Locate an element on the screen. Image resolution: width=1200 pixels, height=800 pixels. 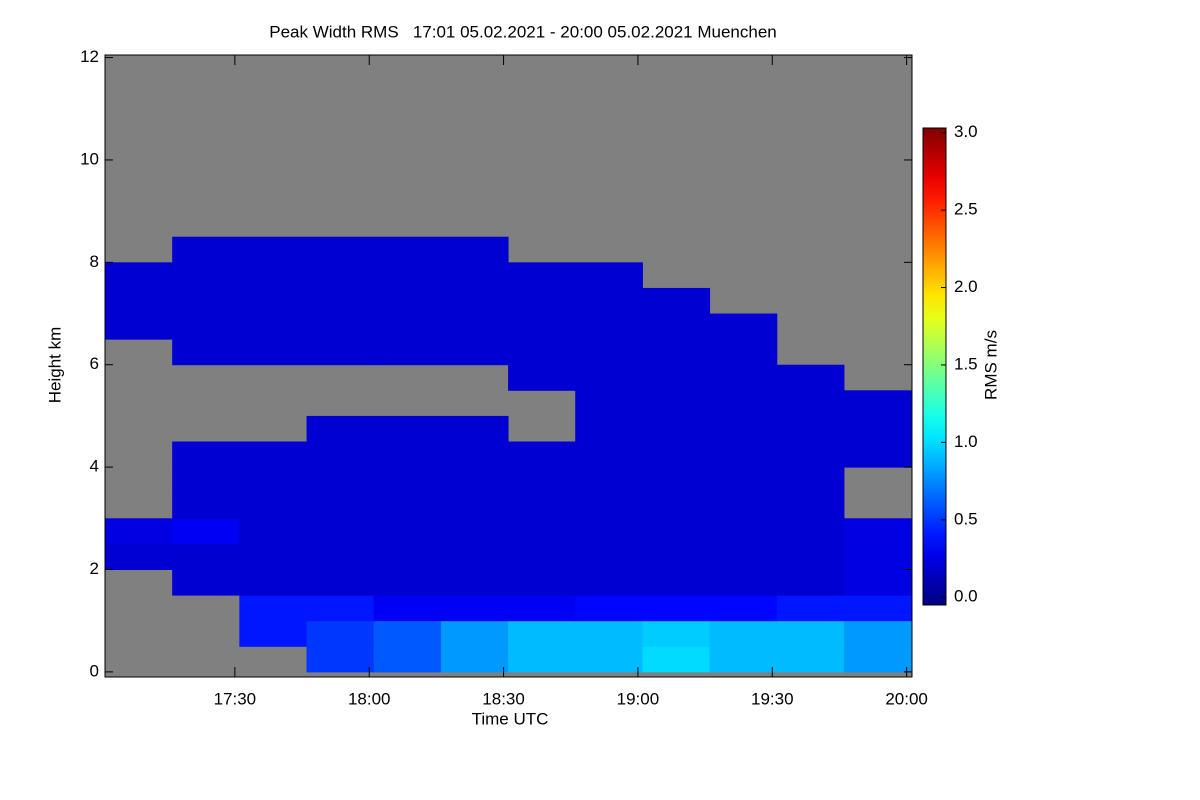
y-axis-label: Height km is located at coordinates (54, 365).